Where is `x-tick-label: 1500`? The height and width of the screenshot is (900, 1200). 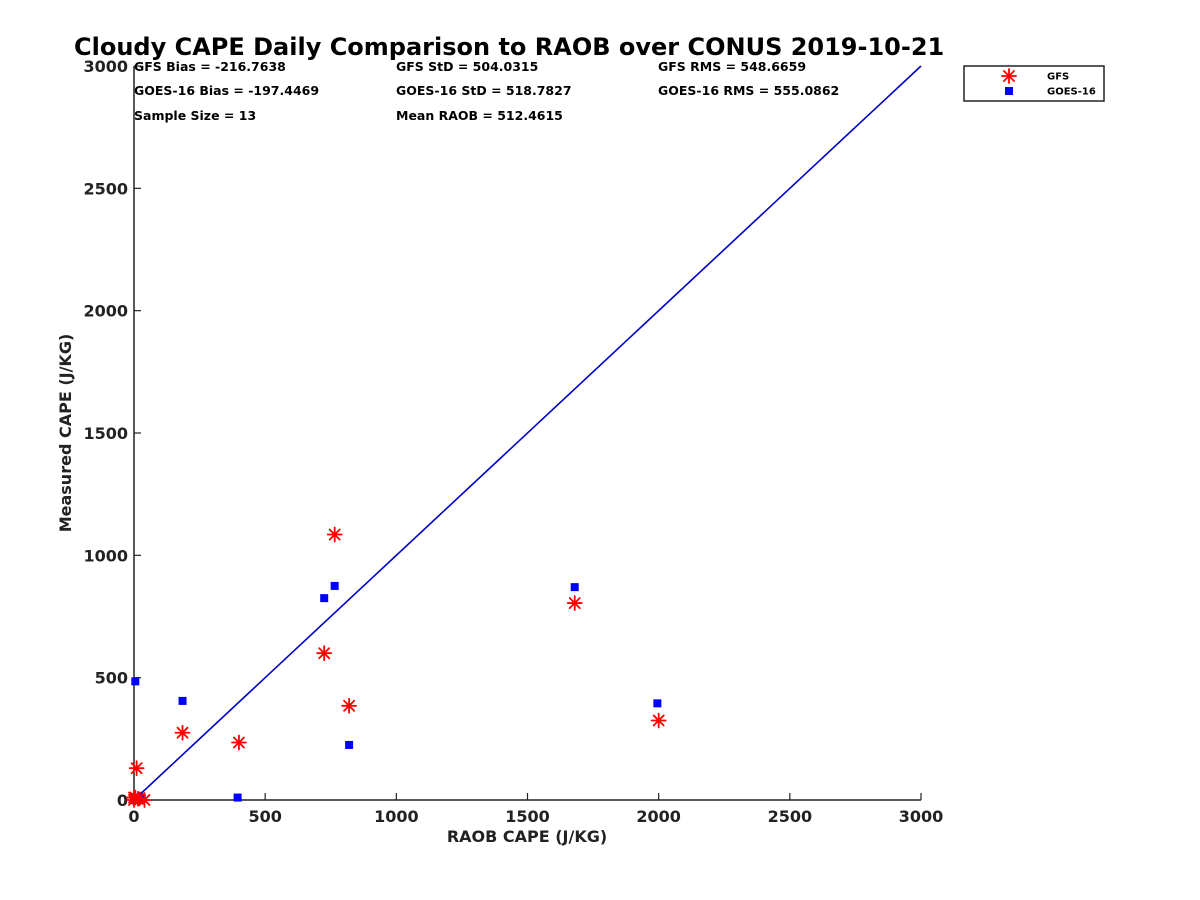 x-tick-label: 1500 is located at coordinates (527, 816).